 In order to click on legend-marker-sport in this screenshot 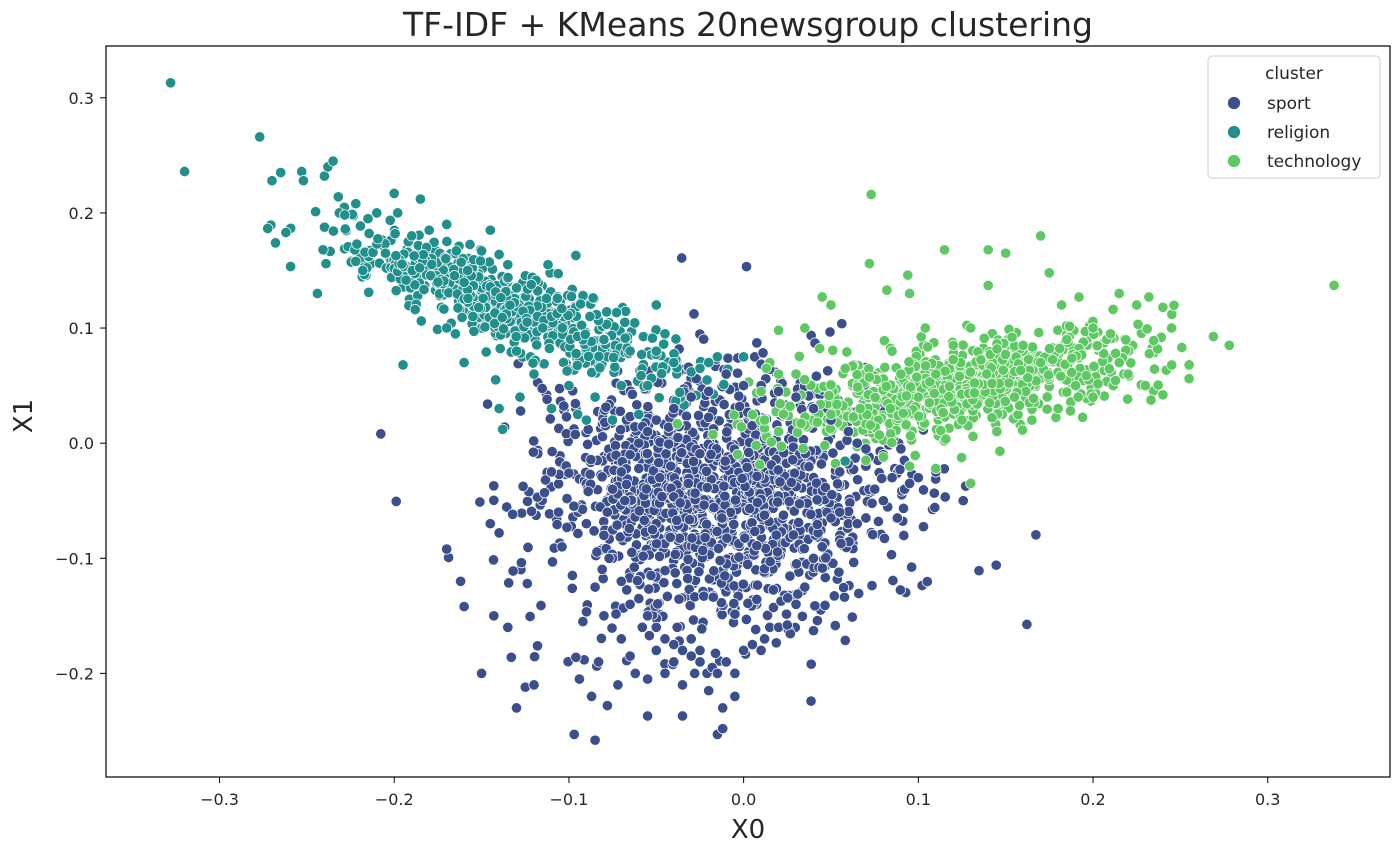, I will do `click(1234, 103)`.